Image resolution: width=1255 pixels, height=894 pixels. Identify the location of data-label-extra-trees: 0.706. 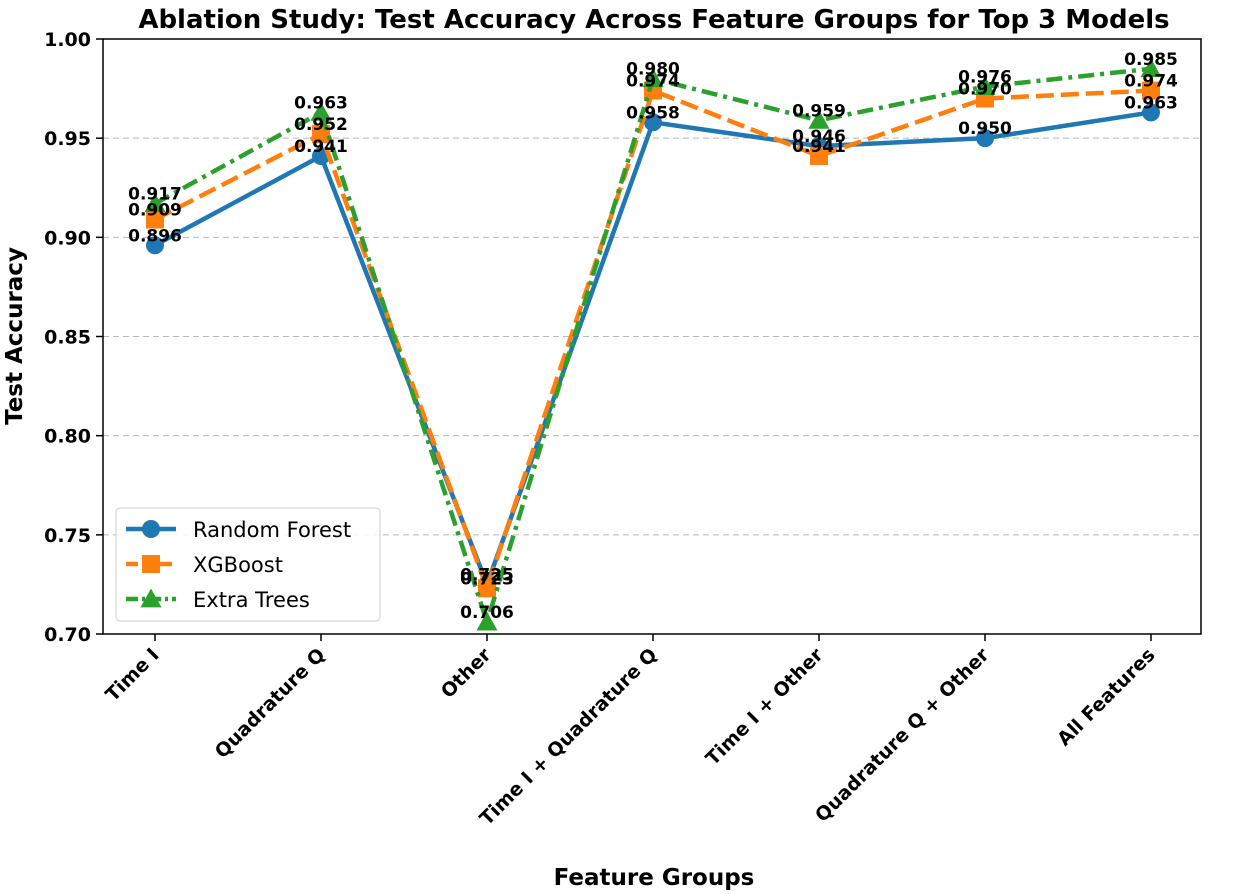
(487, 613).